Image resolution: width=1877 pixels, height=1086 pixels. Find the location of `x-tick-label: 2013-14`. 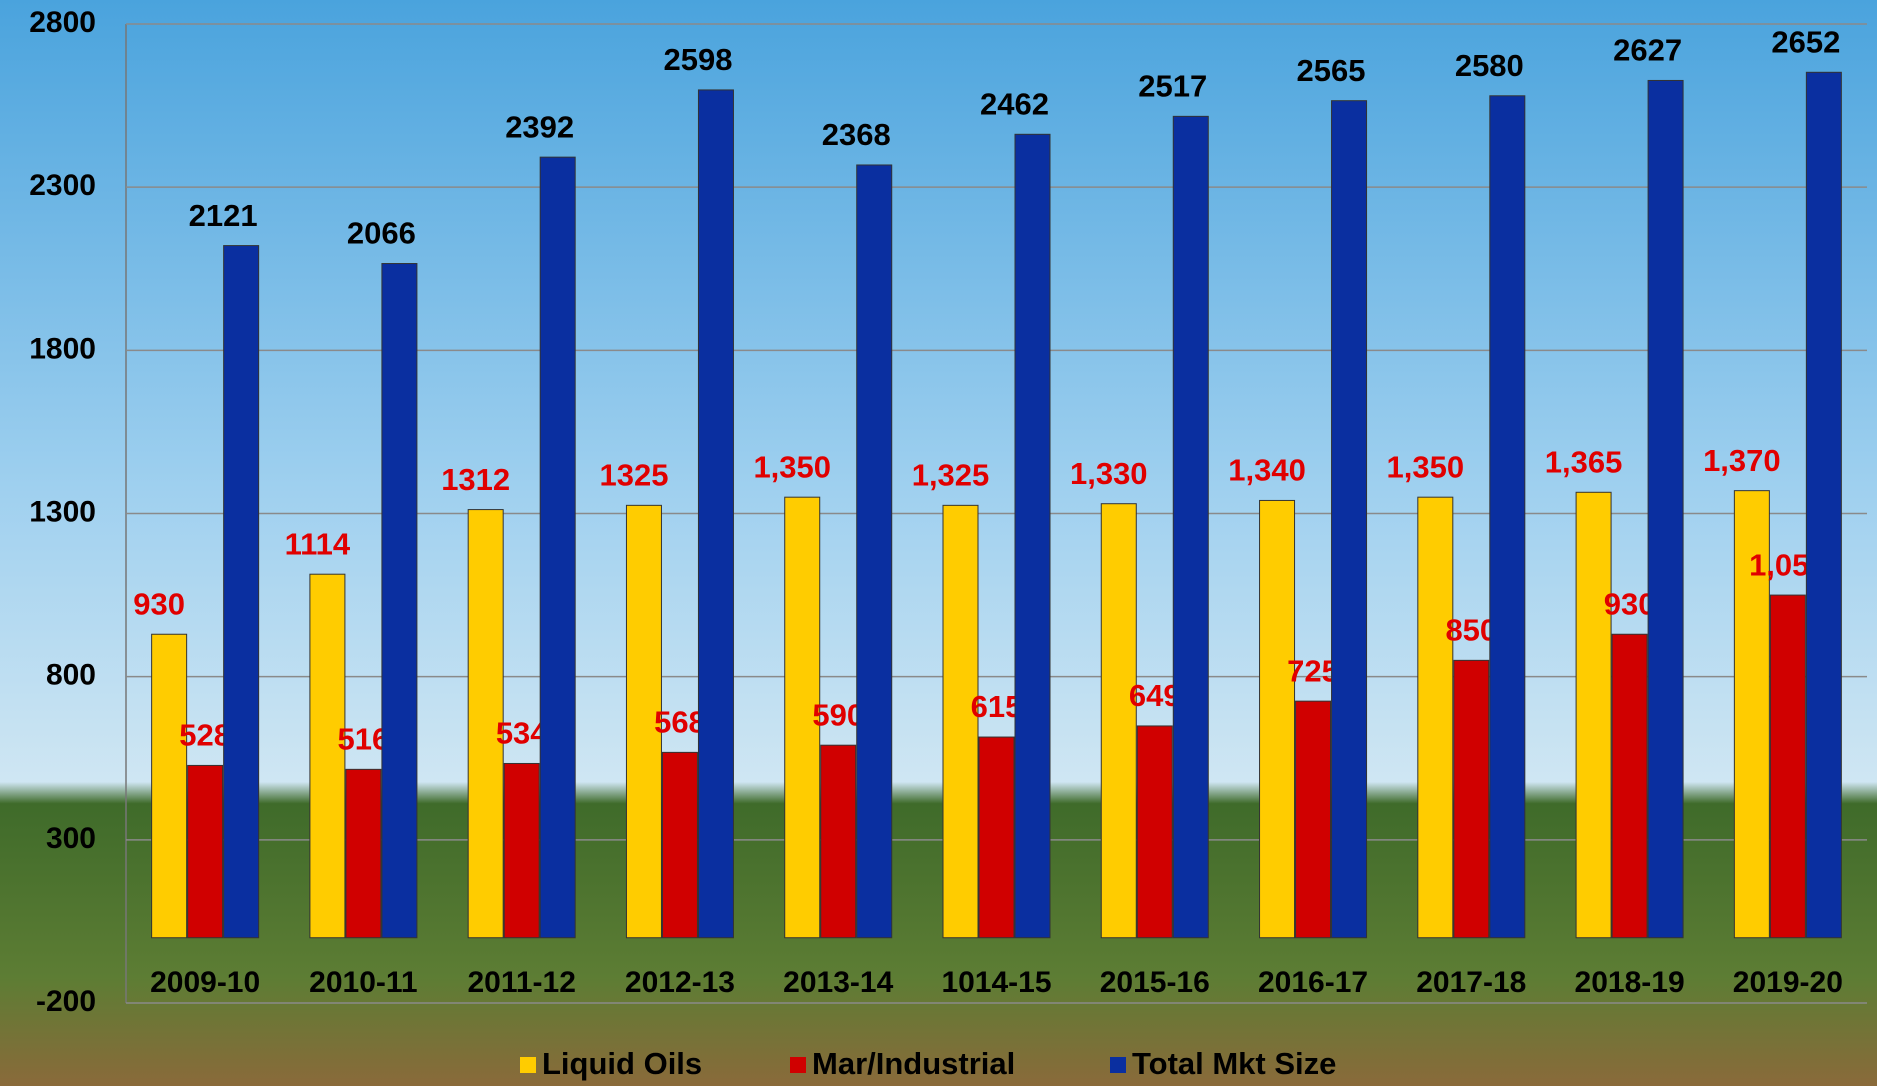

x-tick-label: 2013-14 is located at coordinates (838, 982).